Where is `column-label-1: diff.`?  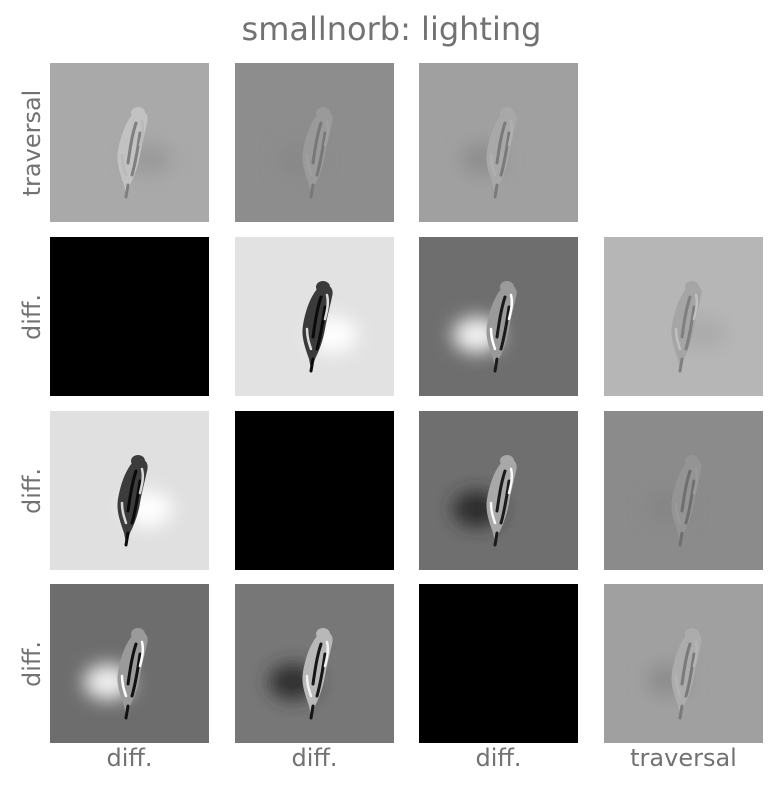 column-label-1: diff. is located at coordinates (314, 758).